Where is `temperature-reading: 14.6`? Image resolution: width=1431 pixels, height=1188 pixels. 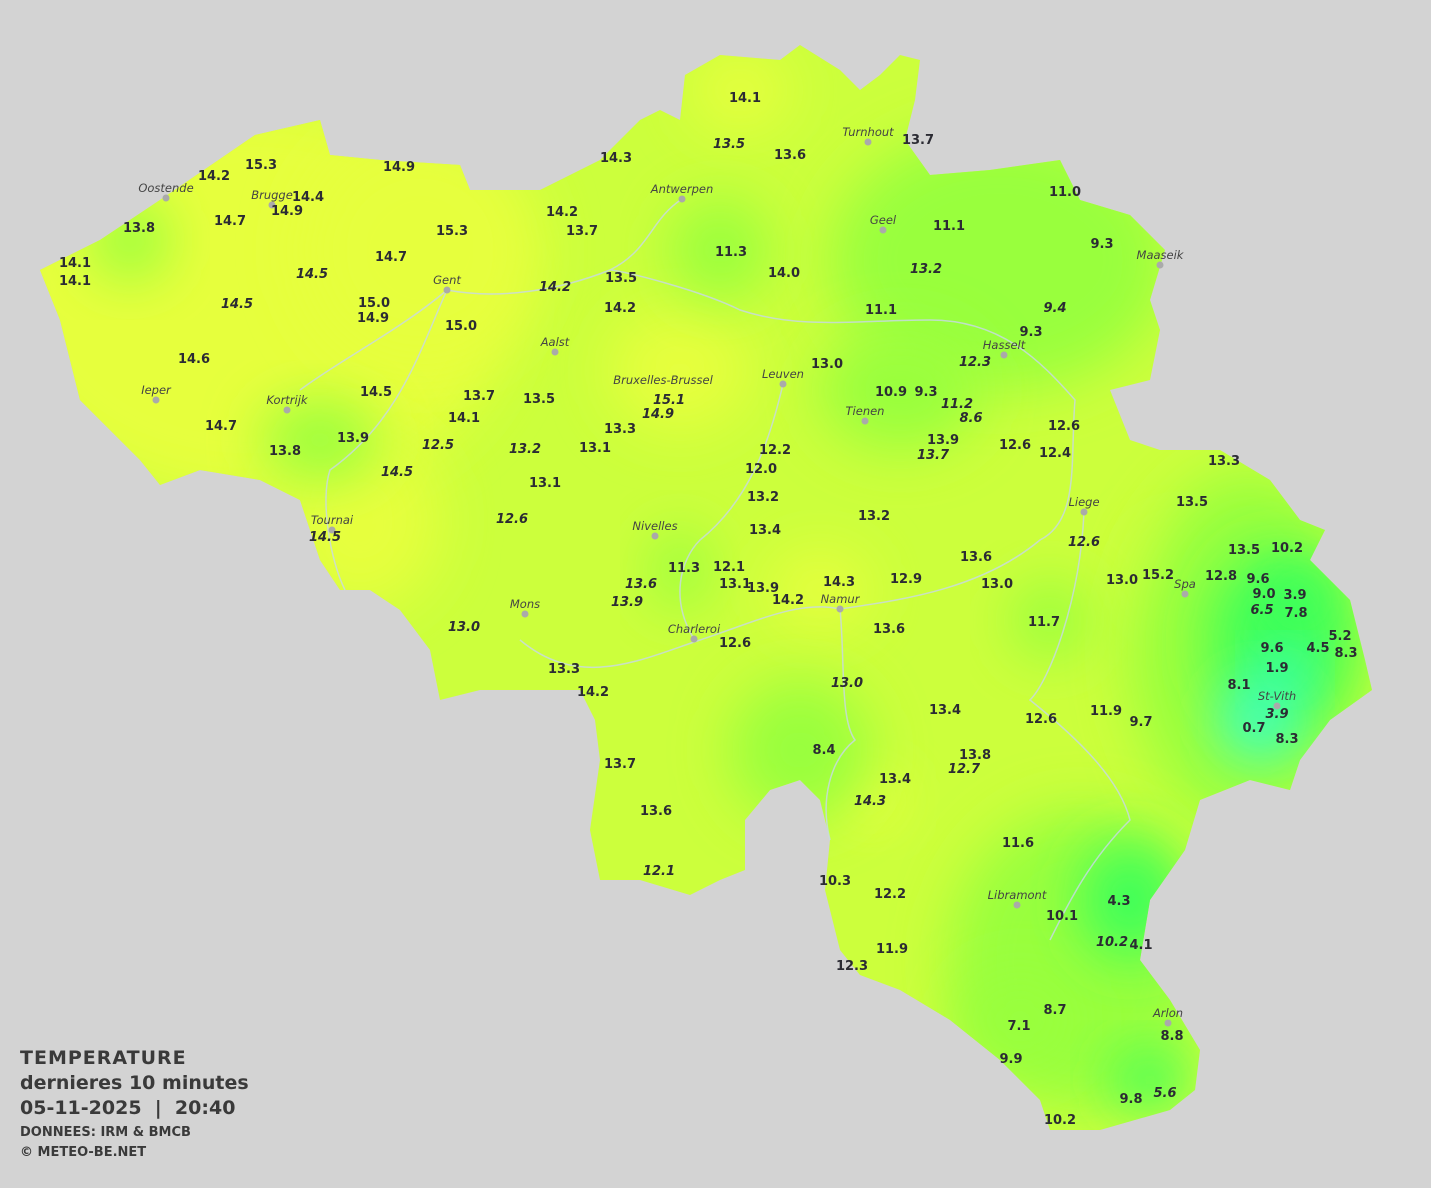 temperature-reading: 14.6 is located at coordinates (194, 359).